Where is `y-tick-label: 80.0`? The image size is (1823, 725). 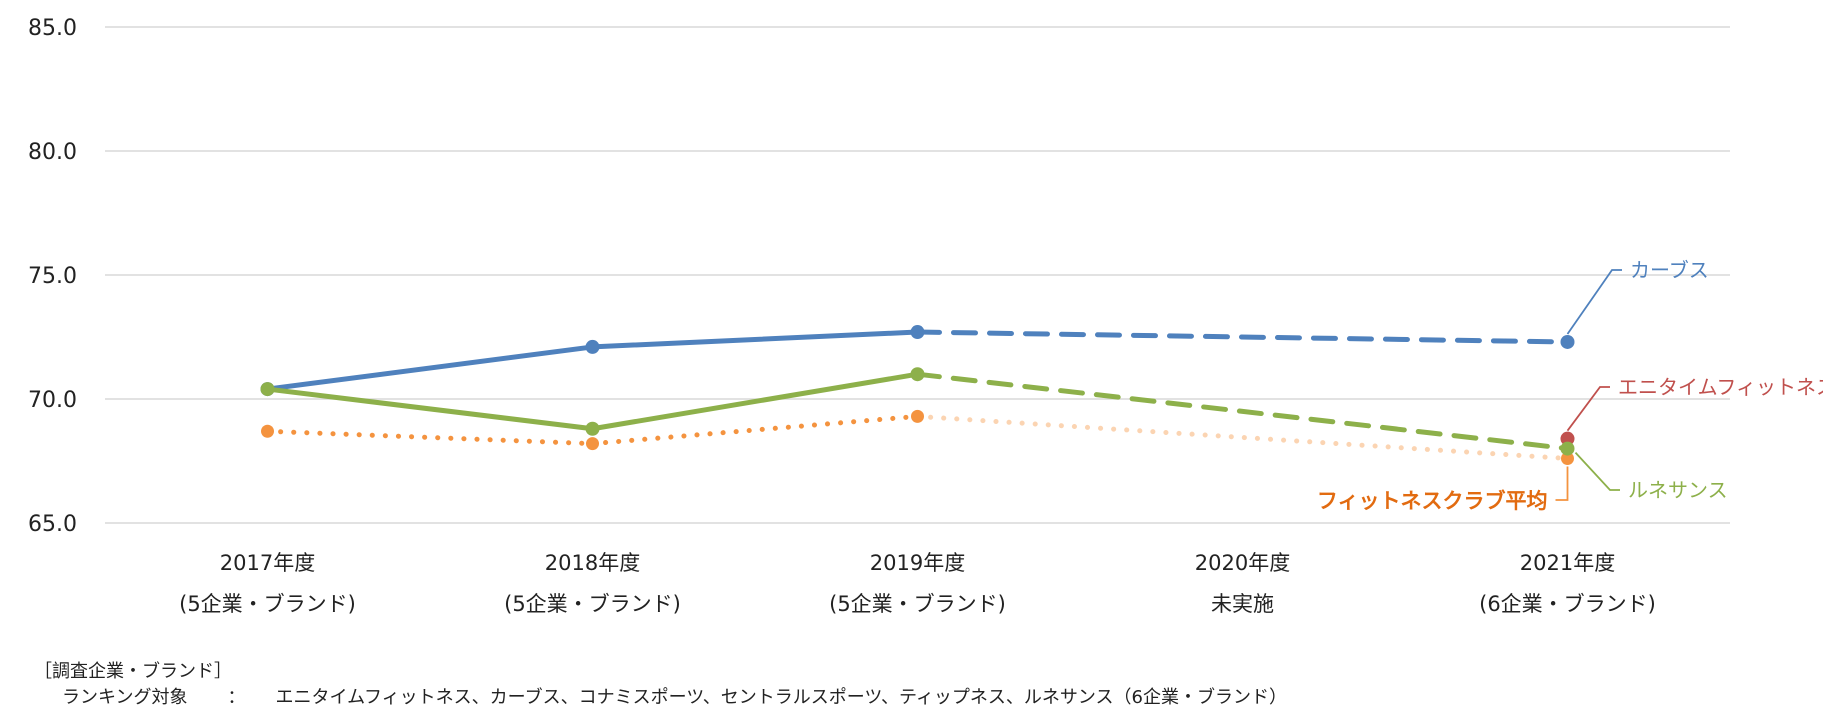 y-tick-label: 80.0 is located at coordinates (52, 152).